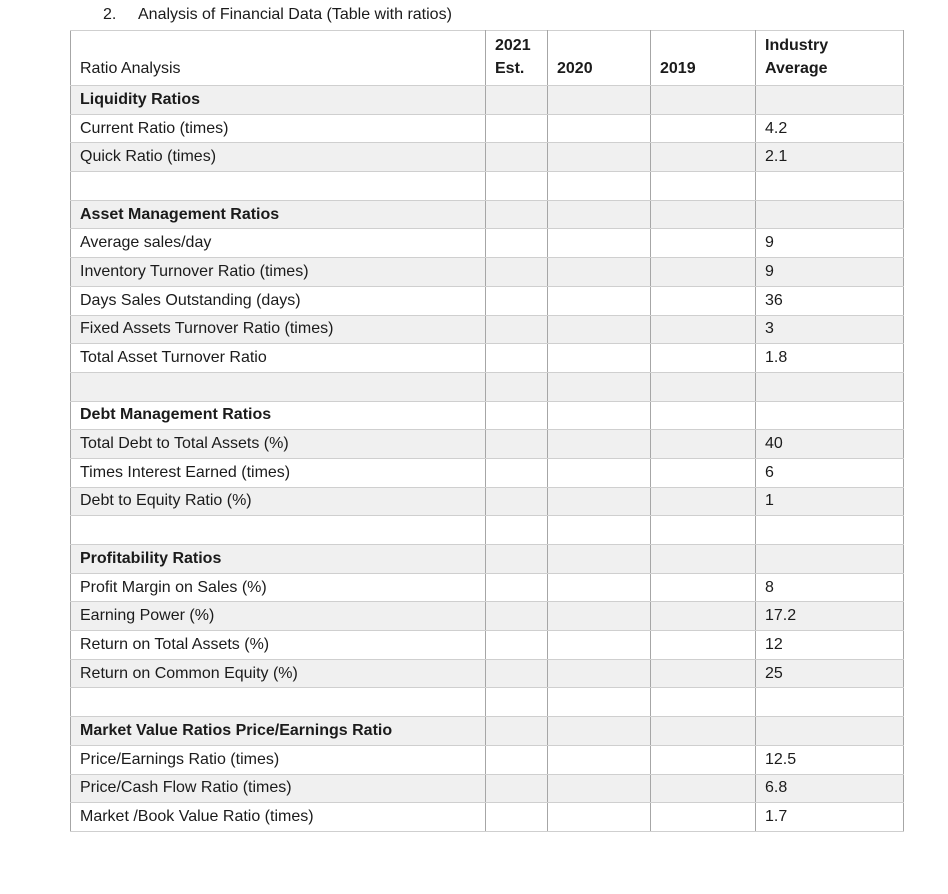 The width and height of the screenshot is (948, 894). I want to click on table-row: Earning Power (%) 17.2, so click(487, 616).